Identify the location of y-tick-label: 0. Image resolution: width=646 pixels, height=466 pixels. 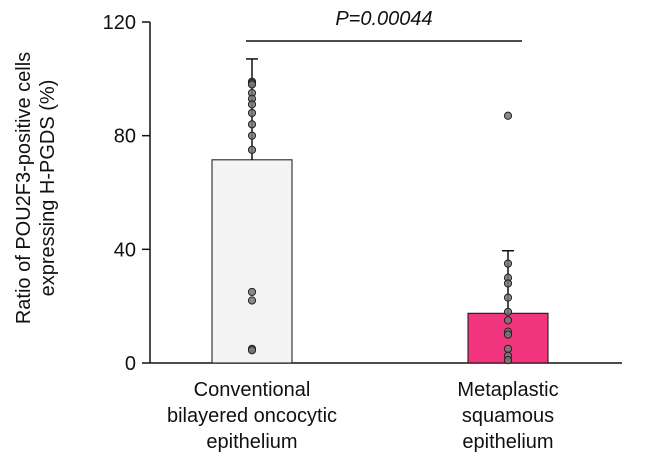
(130, 364).